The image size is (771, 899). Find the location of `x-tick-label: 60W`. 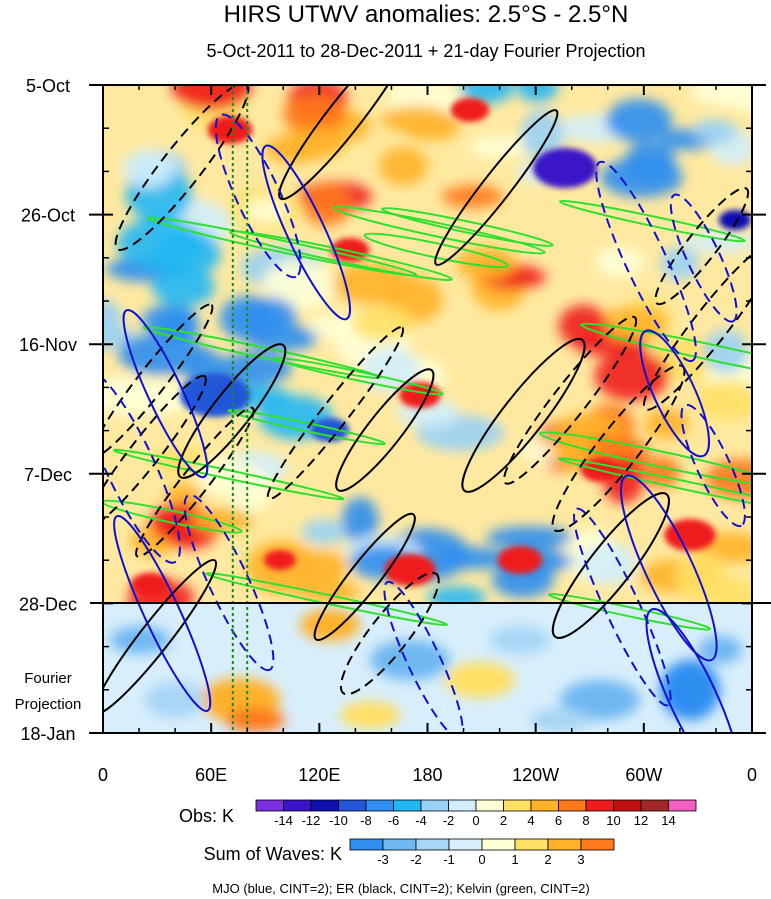

x-tick-label: 60W is located at coordinates (643, 775).